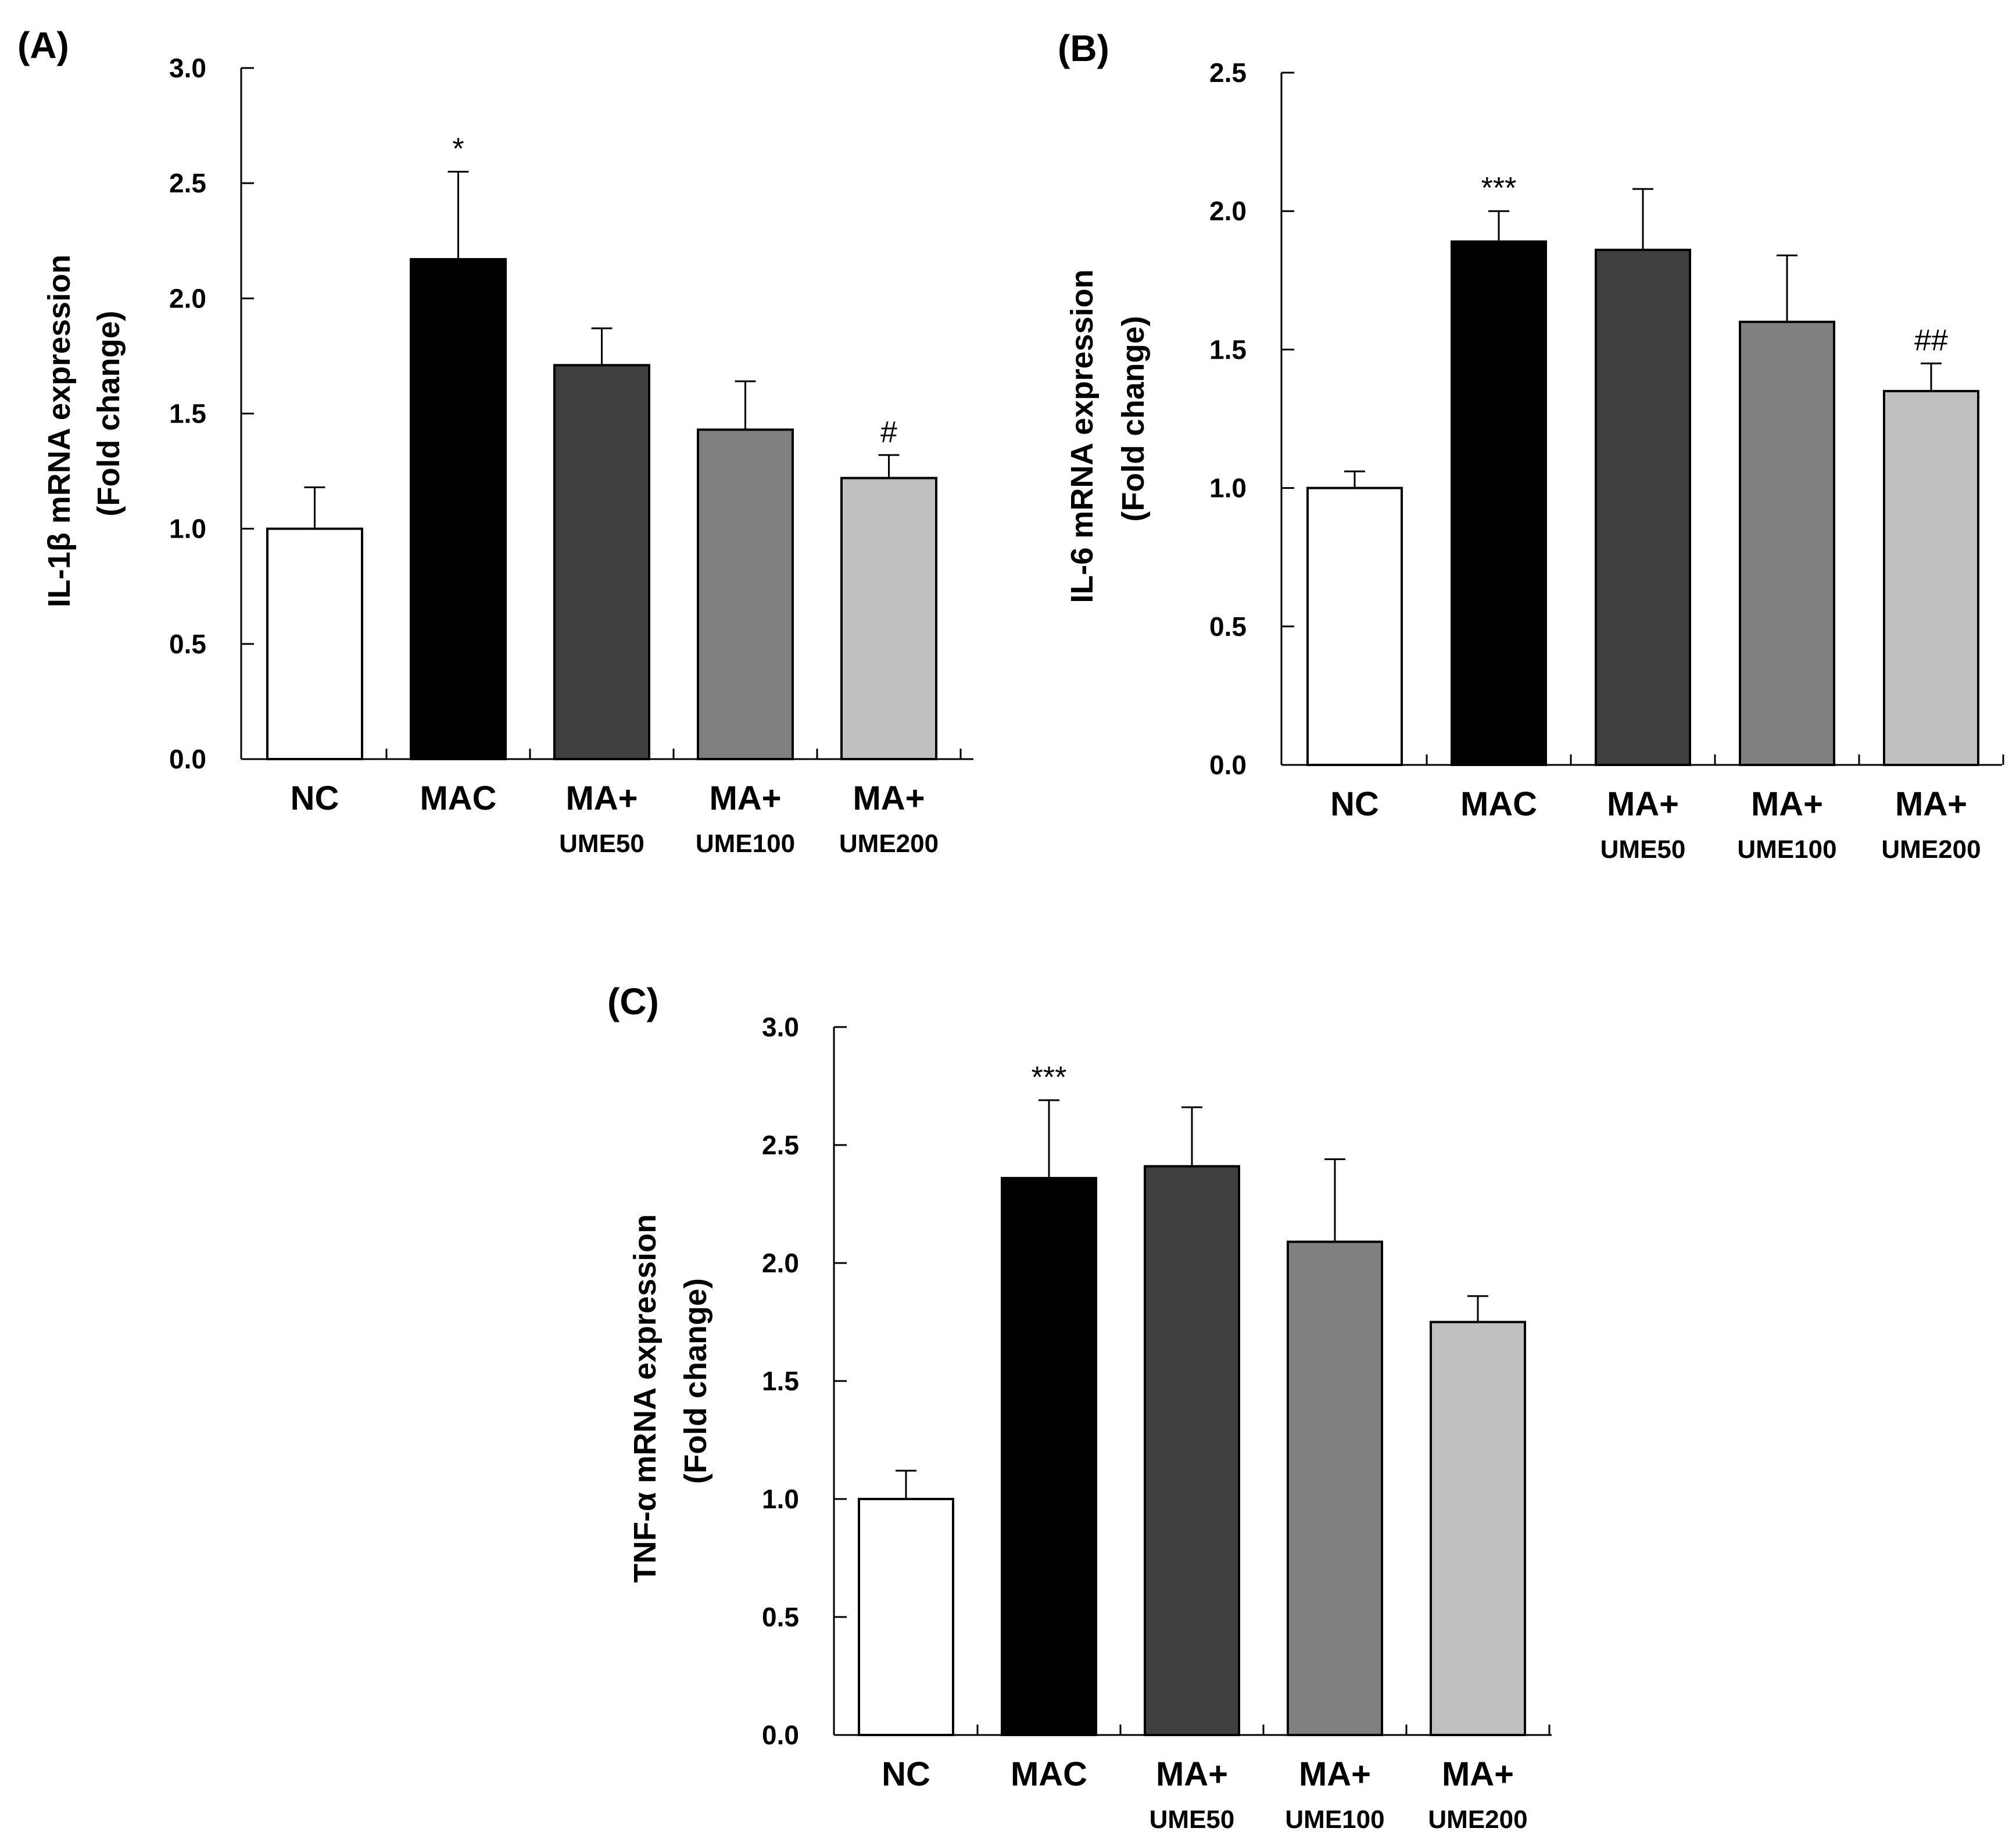 The image size is (2016, 1846). Describe the element at coordinates (458, 149) in the screenshot. I see `significance-marker: *` at that location.